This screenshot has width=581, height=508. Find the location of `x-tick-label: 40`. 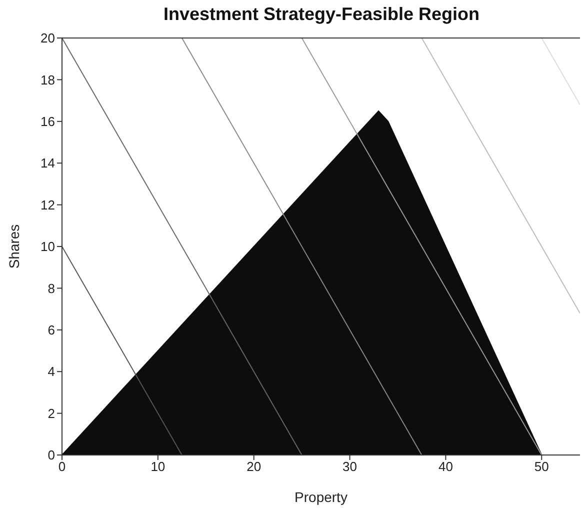

x-tick-label: 40 is located at coordinates (445, 466).